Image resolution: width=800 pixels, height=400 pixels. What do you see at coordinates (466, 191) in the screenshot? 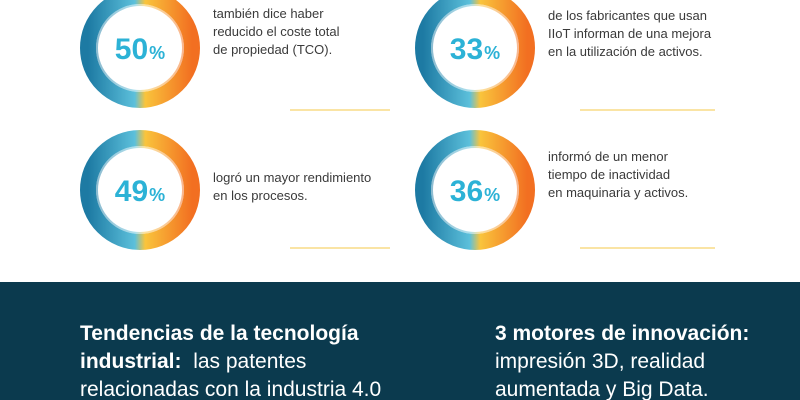
I see `stat-value: 36` at bounding box center [466, 191].